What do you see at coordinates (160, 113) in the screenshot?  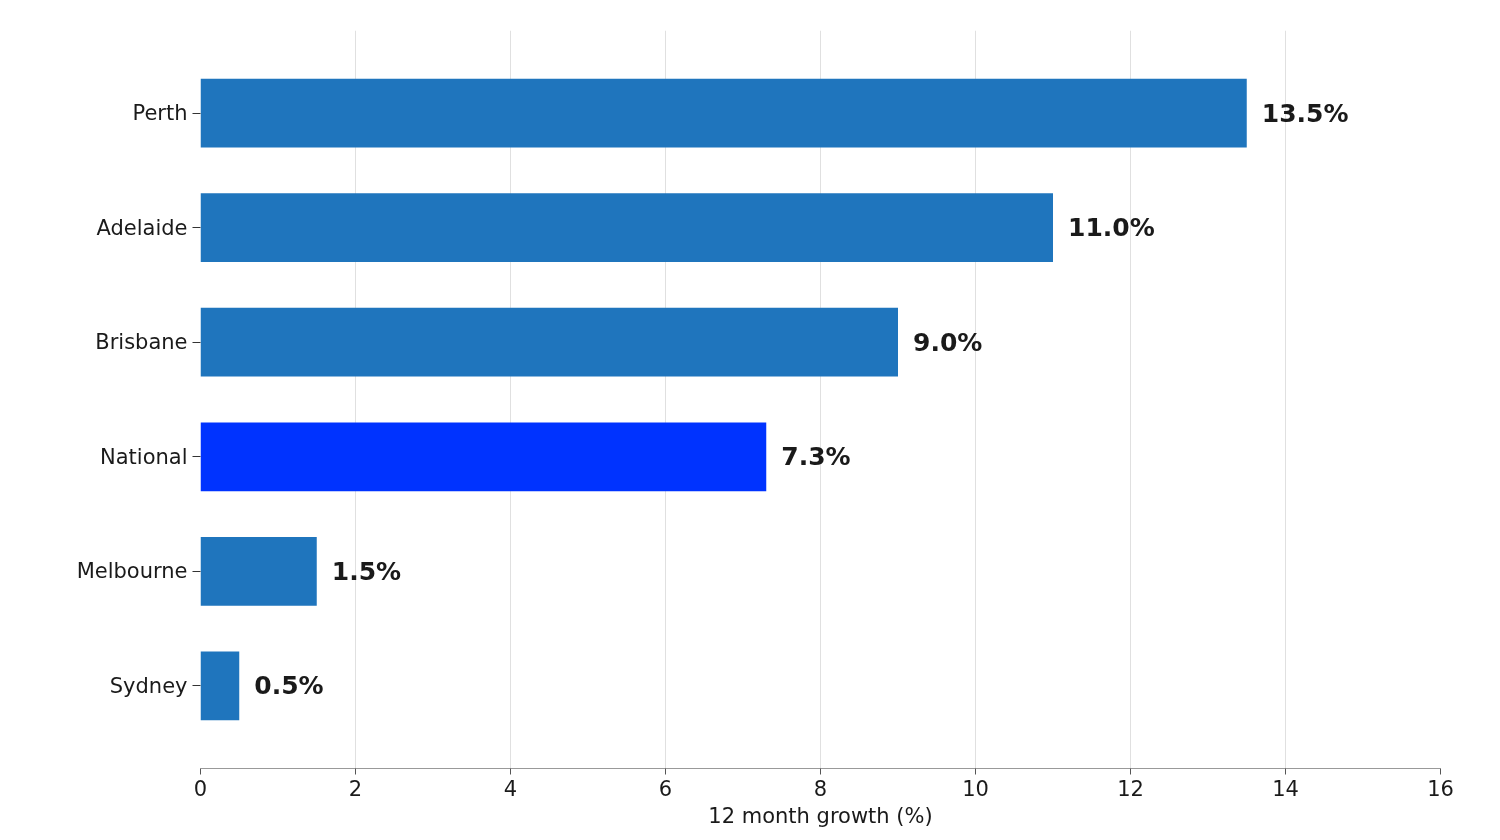 I see `y-tick-label: Perth` at bounding box center [160, 113].